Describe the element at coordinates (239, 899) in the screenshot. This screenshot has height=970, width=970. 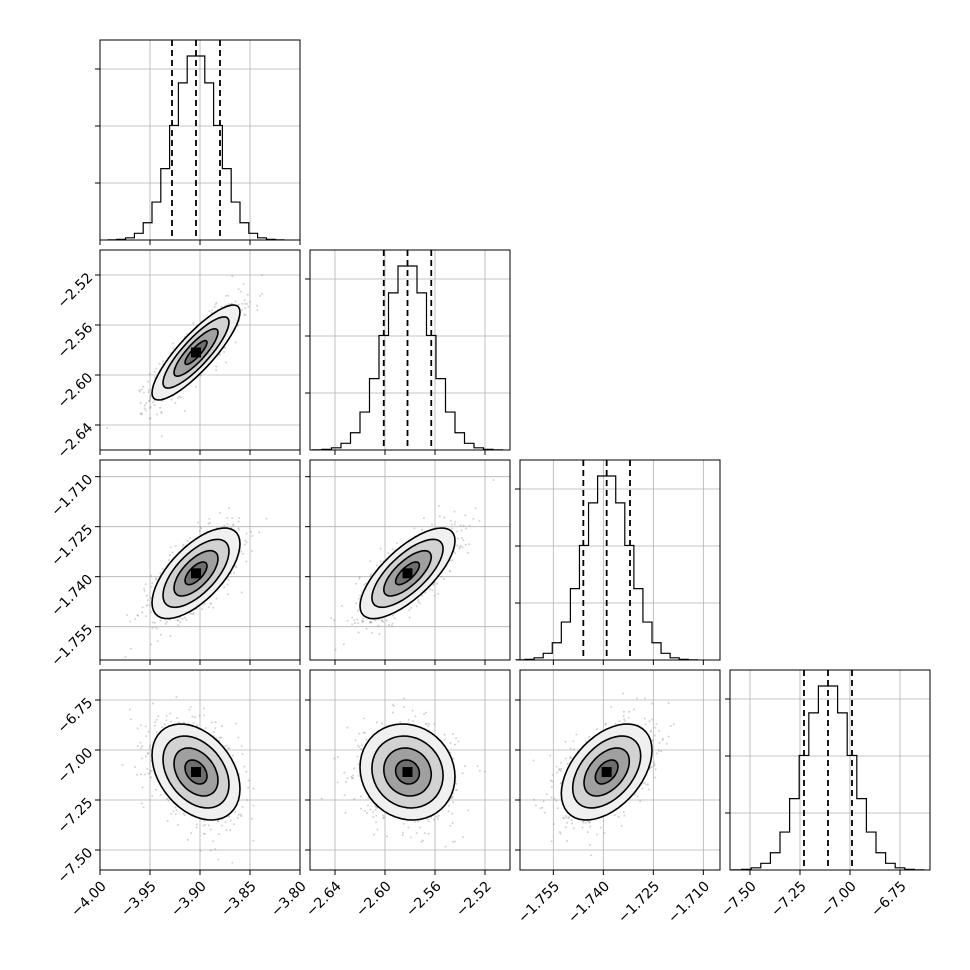
I see `x-tick-label: −3.85` at that location.